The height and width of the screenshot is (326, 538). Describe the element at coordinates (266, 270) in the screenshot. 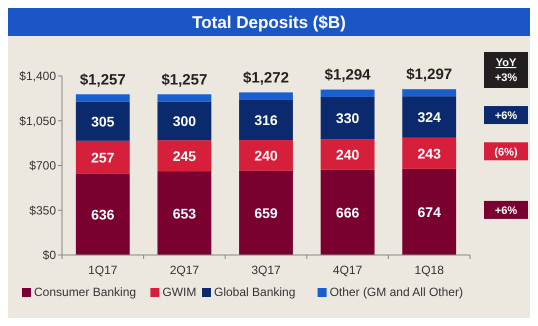

I see `x-tick-label: 3Q17` at that location.